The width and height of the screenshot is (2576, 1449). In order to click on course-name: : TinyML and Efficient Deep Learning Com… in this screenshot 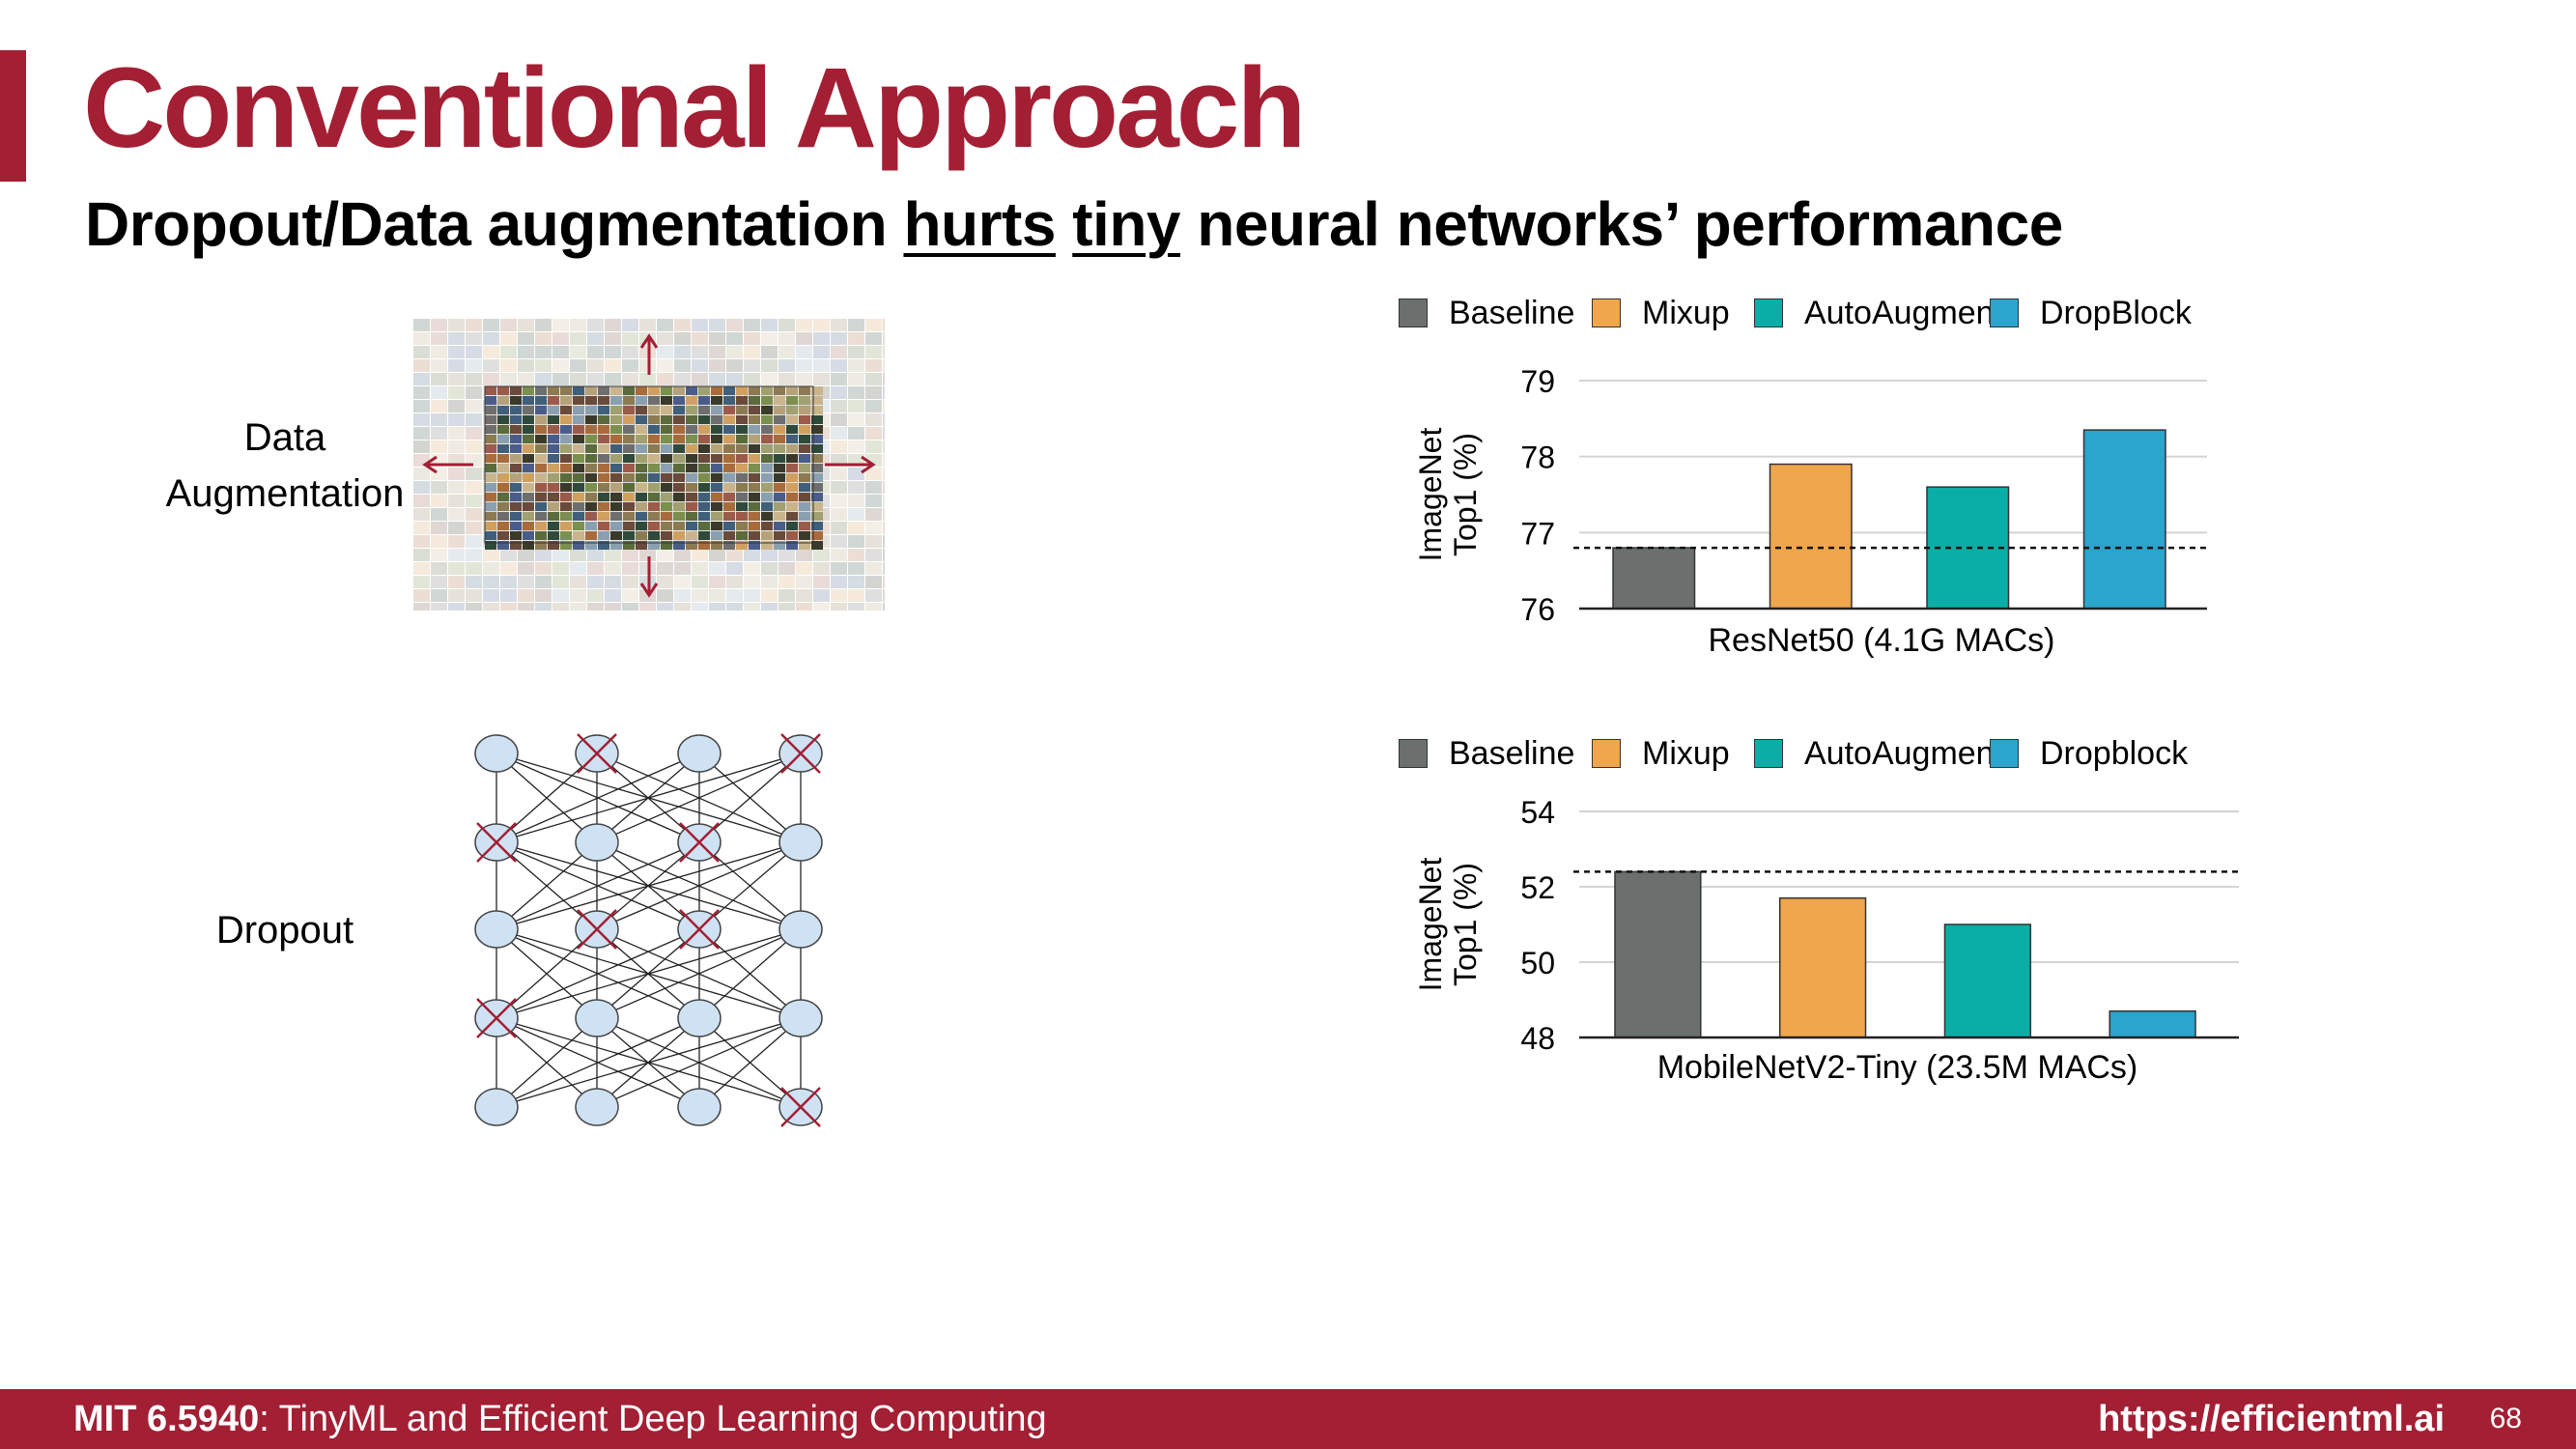, I will do `click(653, 1419)`.